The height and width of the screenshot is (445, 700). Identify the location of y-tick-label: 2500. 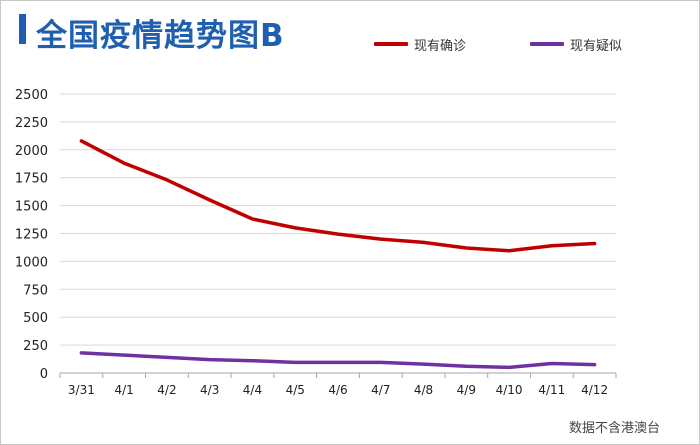
(31, 95).